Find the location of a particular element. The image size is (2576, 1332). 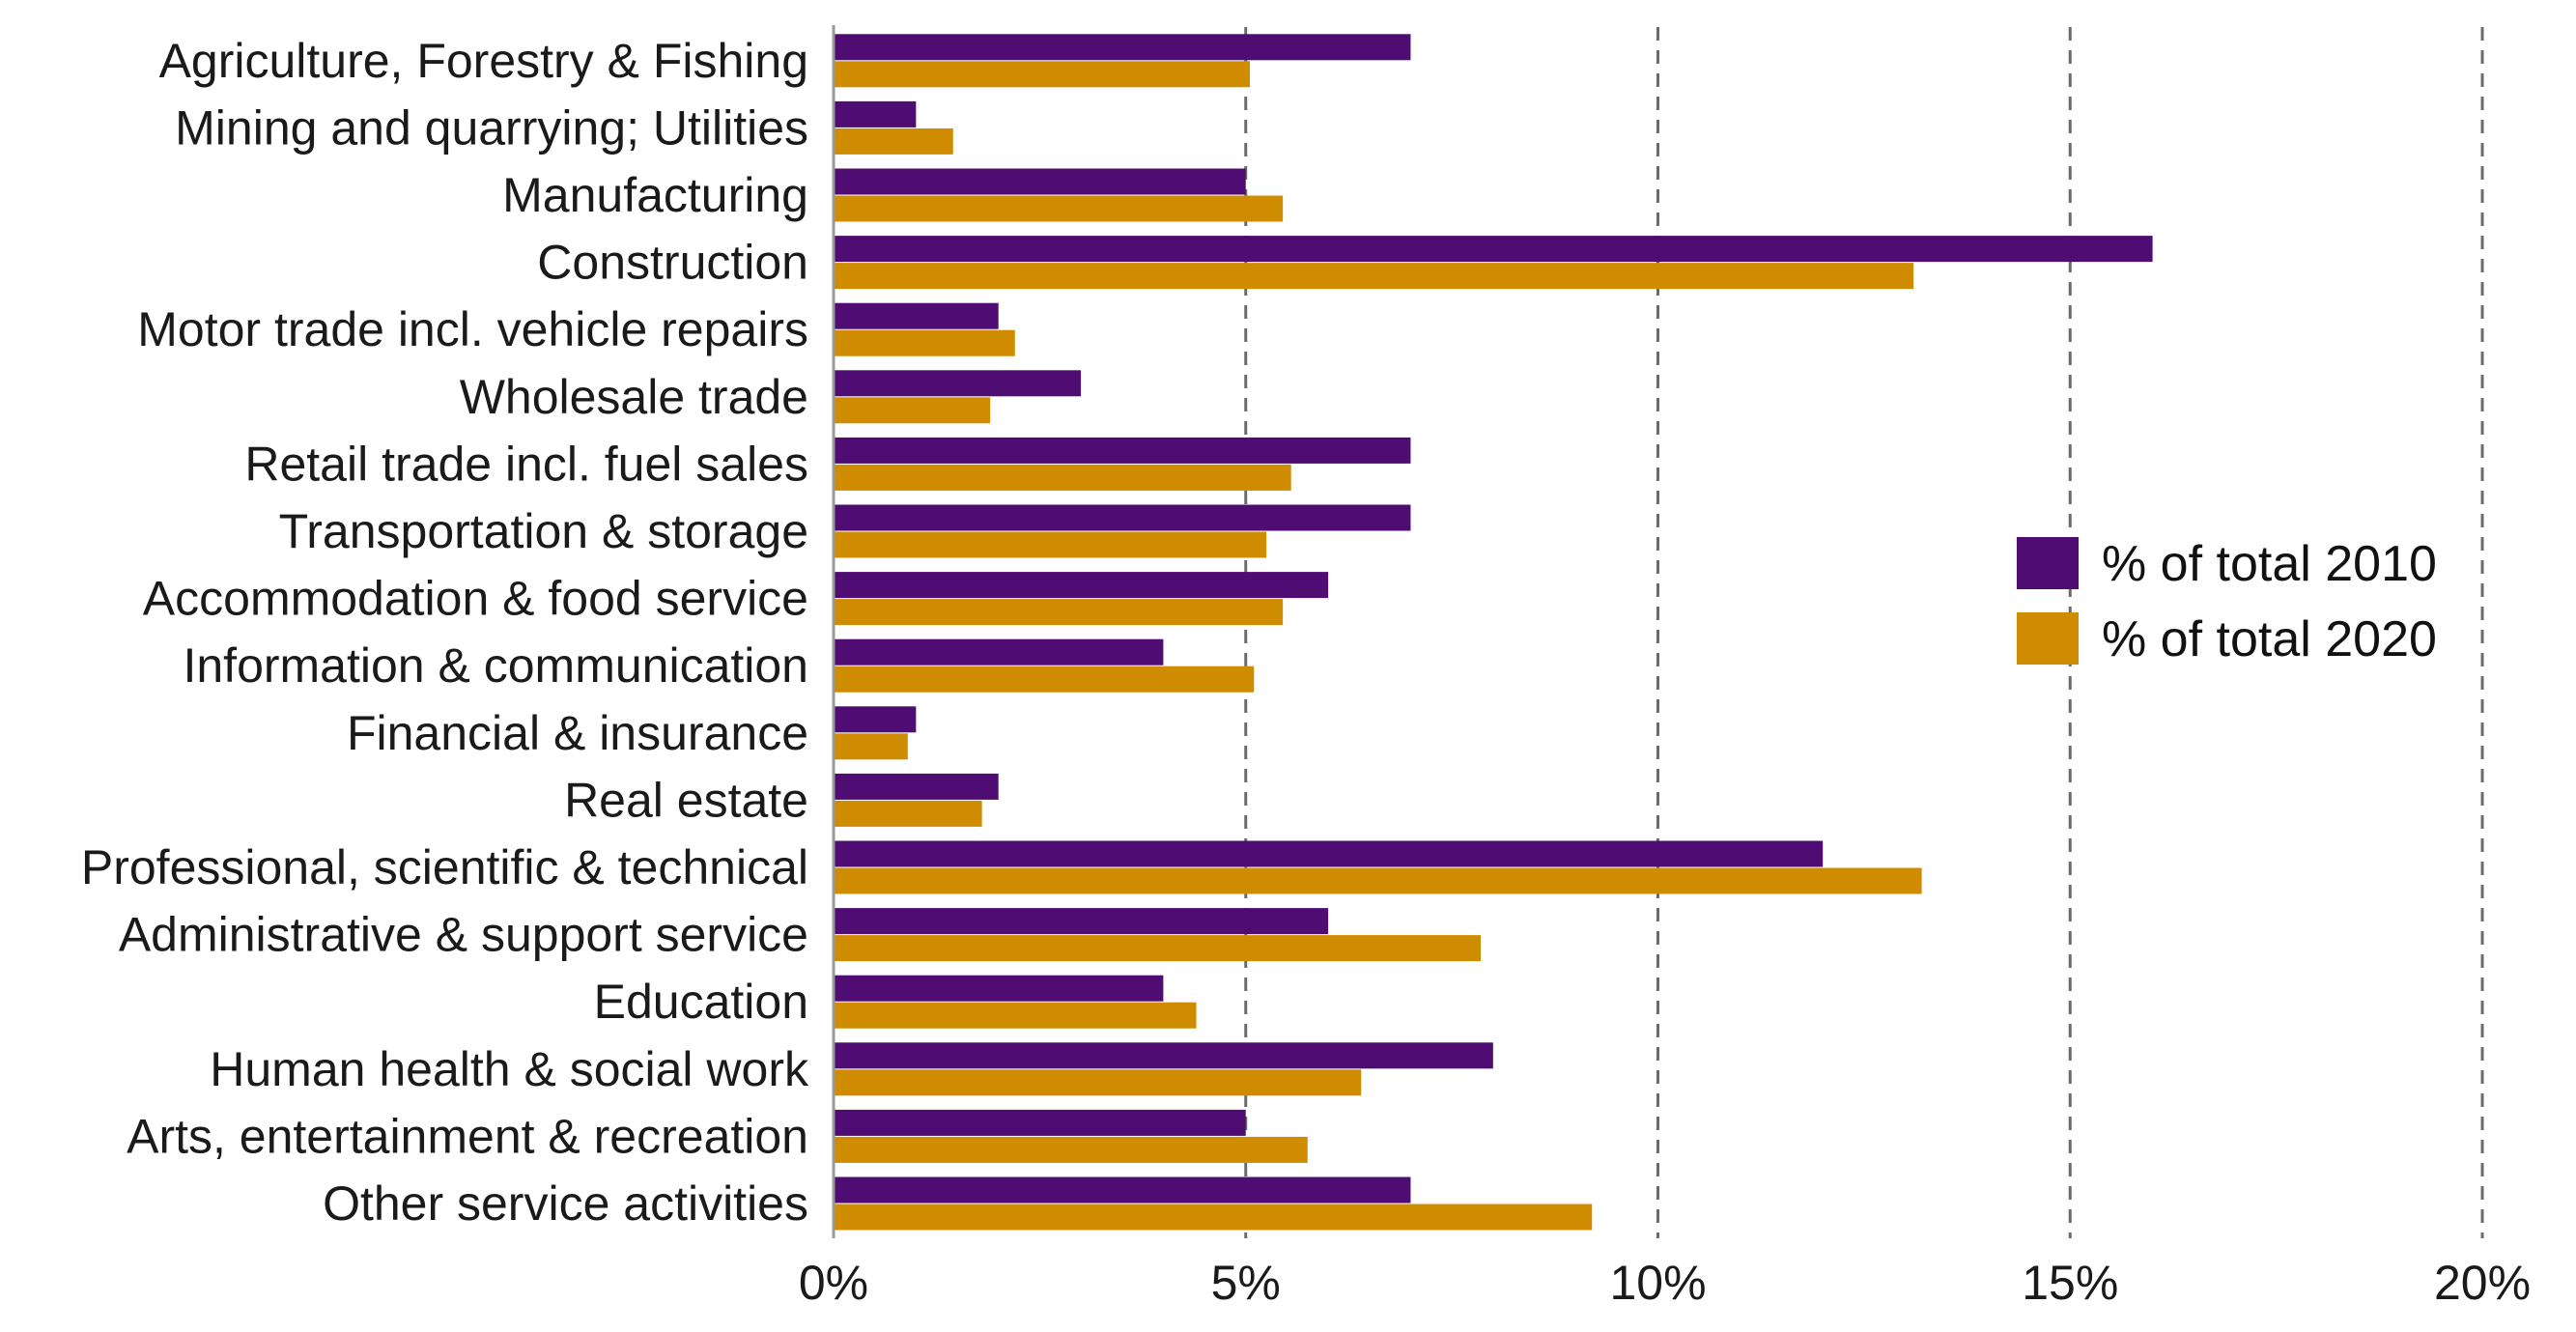

category-label: Financial & insurance is located at coordinates (577, 733).